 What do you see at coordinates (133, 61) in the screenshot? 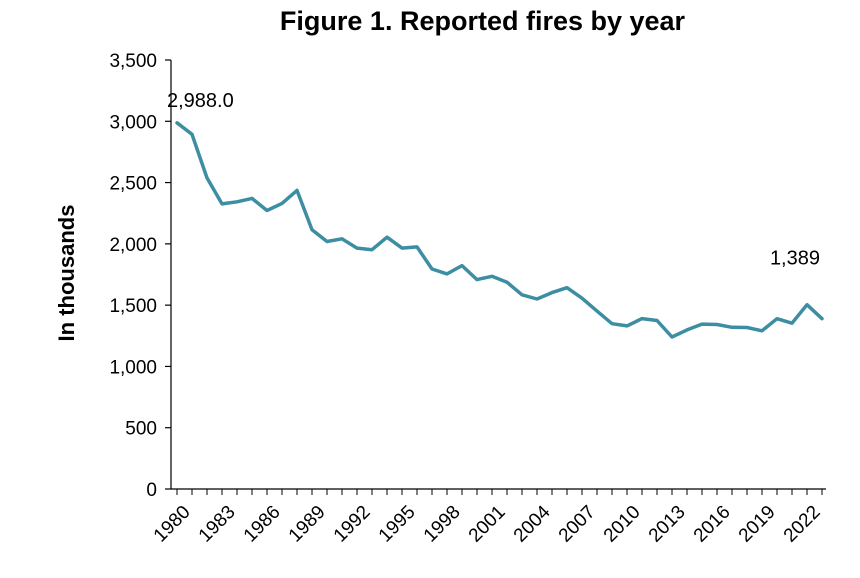
I see `y-tick-label: 3,500` at bounding box center [133, 61].